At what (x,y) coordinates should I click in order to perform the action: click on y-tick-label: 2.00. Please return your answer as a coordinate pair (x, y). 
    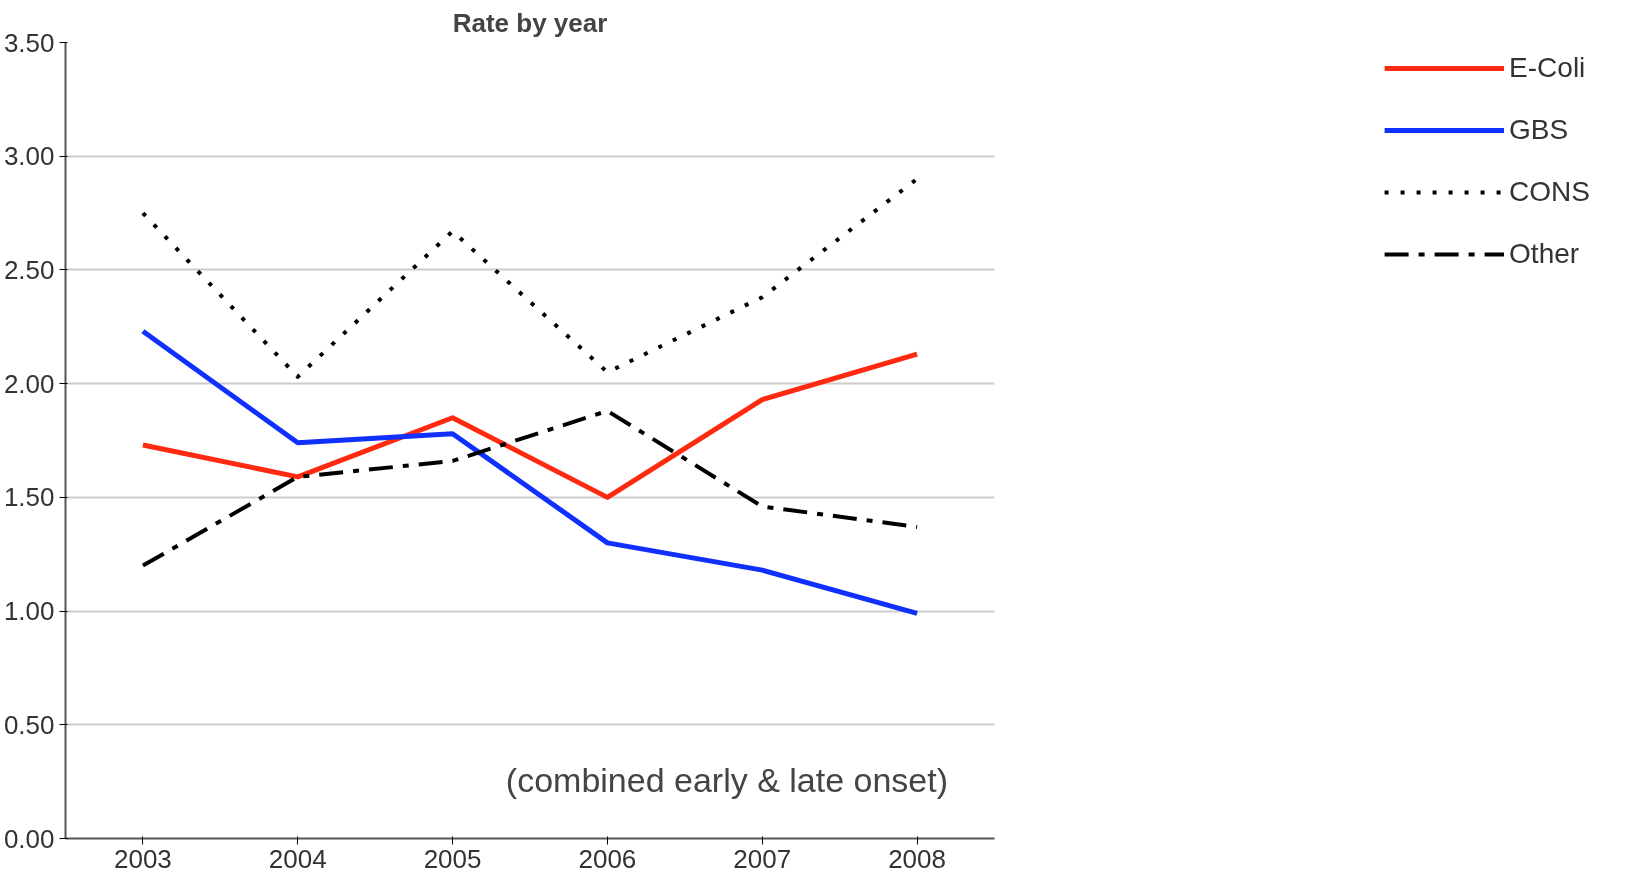
    Looking at the image, I should click on (29, 383).